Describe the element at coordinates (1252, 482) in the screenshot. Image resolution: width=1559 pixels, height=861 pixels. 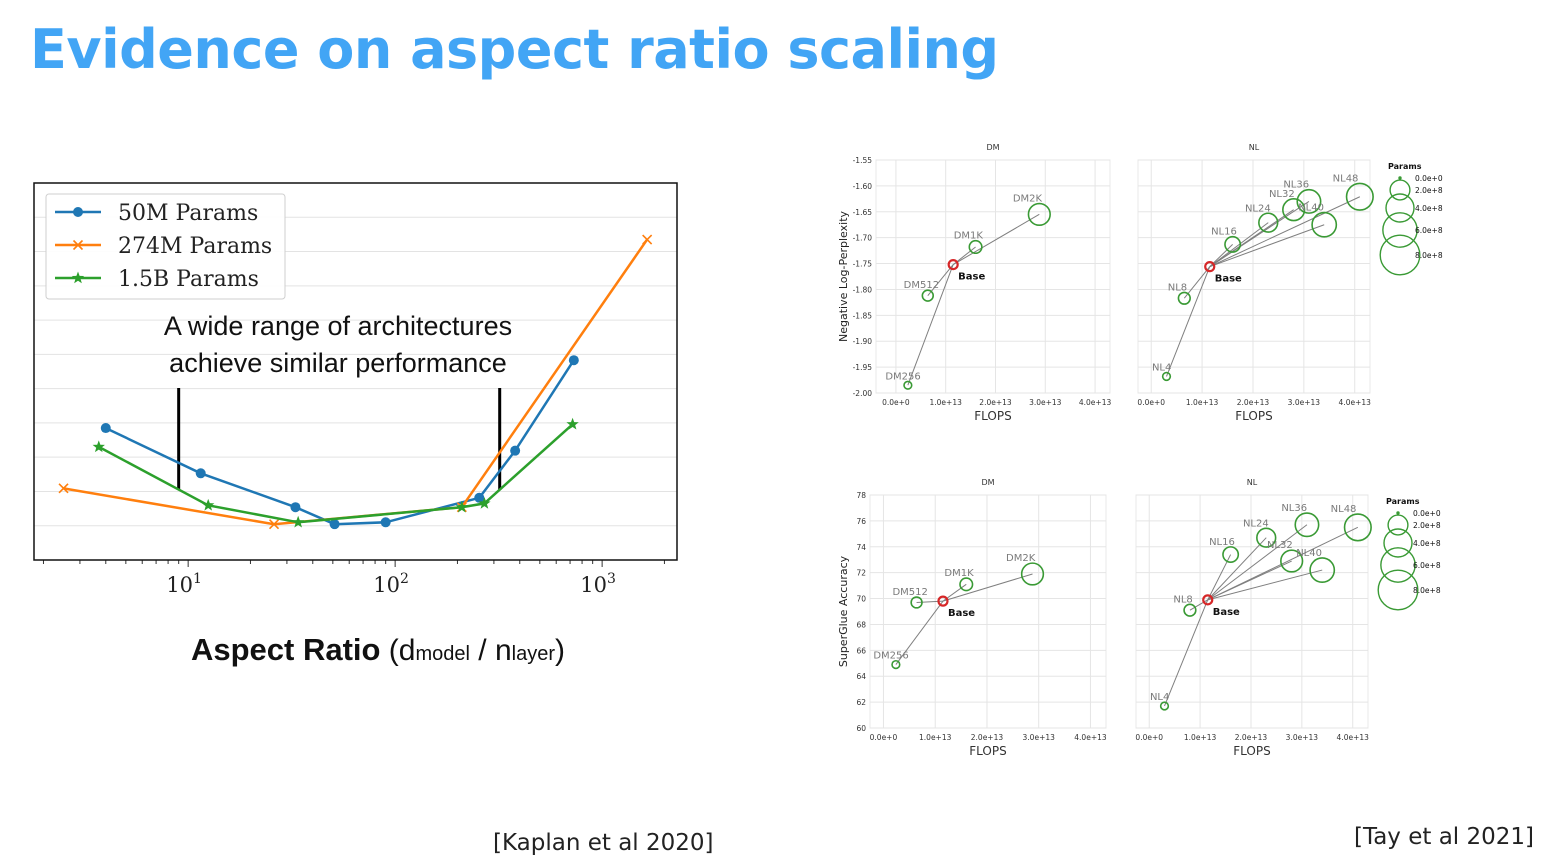
I see `panel-title: NL` at that location.